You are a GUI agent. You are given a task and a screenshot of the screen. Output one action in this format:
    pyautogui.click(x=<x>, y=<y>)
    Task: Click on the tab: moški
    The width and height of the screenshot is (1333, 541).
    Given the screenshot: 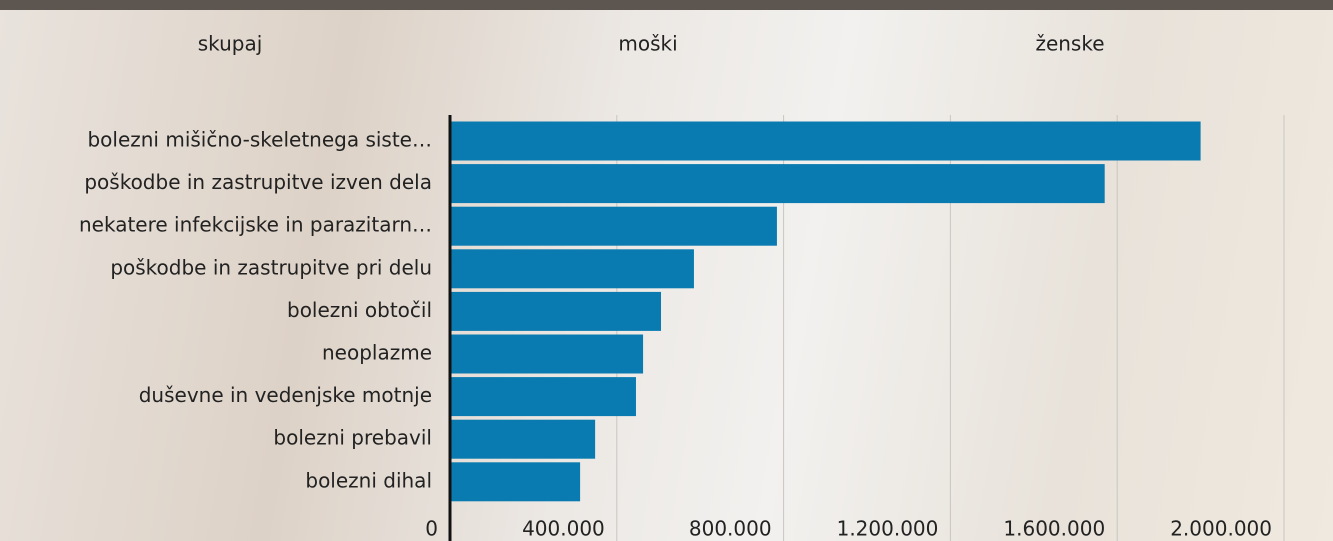 What is the action you would take?
    pyautogui.click(x=647, y=44)
    